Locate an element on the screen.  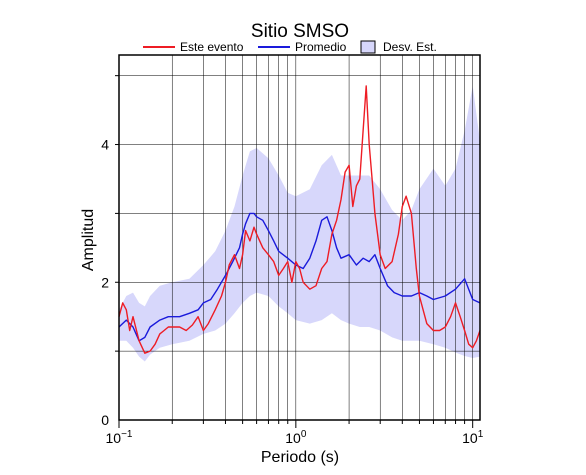
x-axis-label: Periodo (s) is located at coordinates (300, 457).